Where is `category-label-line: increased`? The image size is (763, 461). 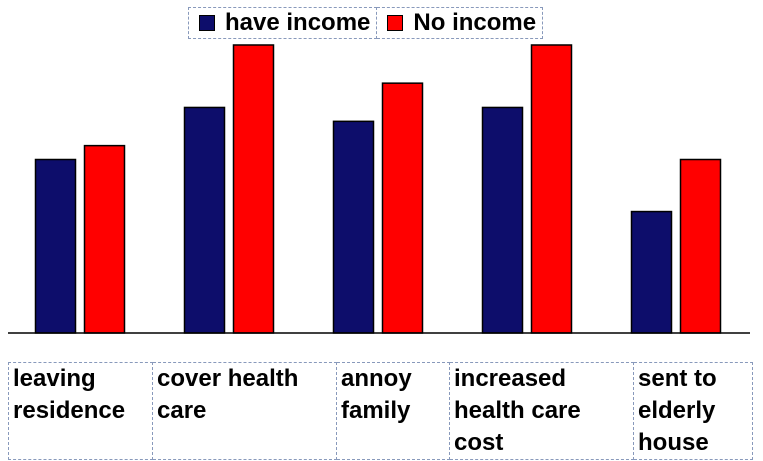
category-label-line: increased is located at coordinates (510, 378).